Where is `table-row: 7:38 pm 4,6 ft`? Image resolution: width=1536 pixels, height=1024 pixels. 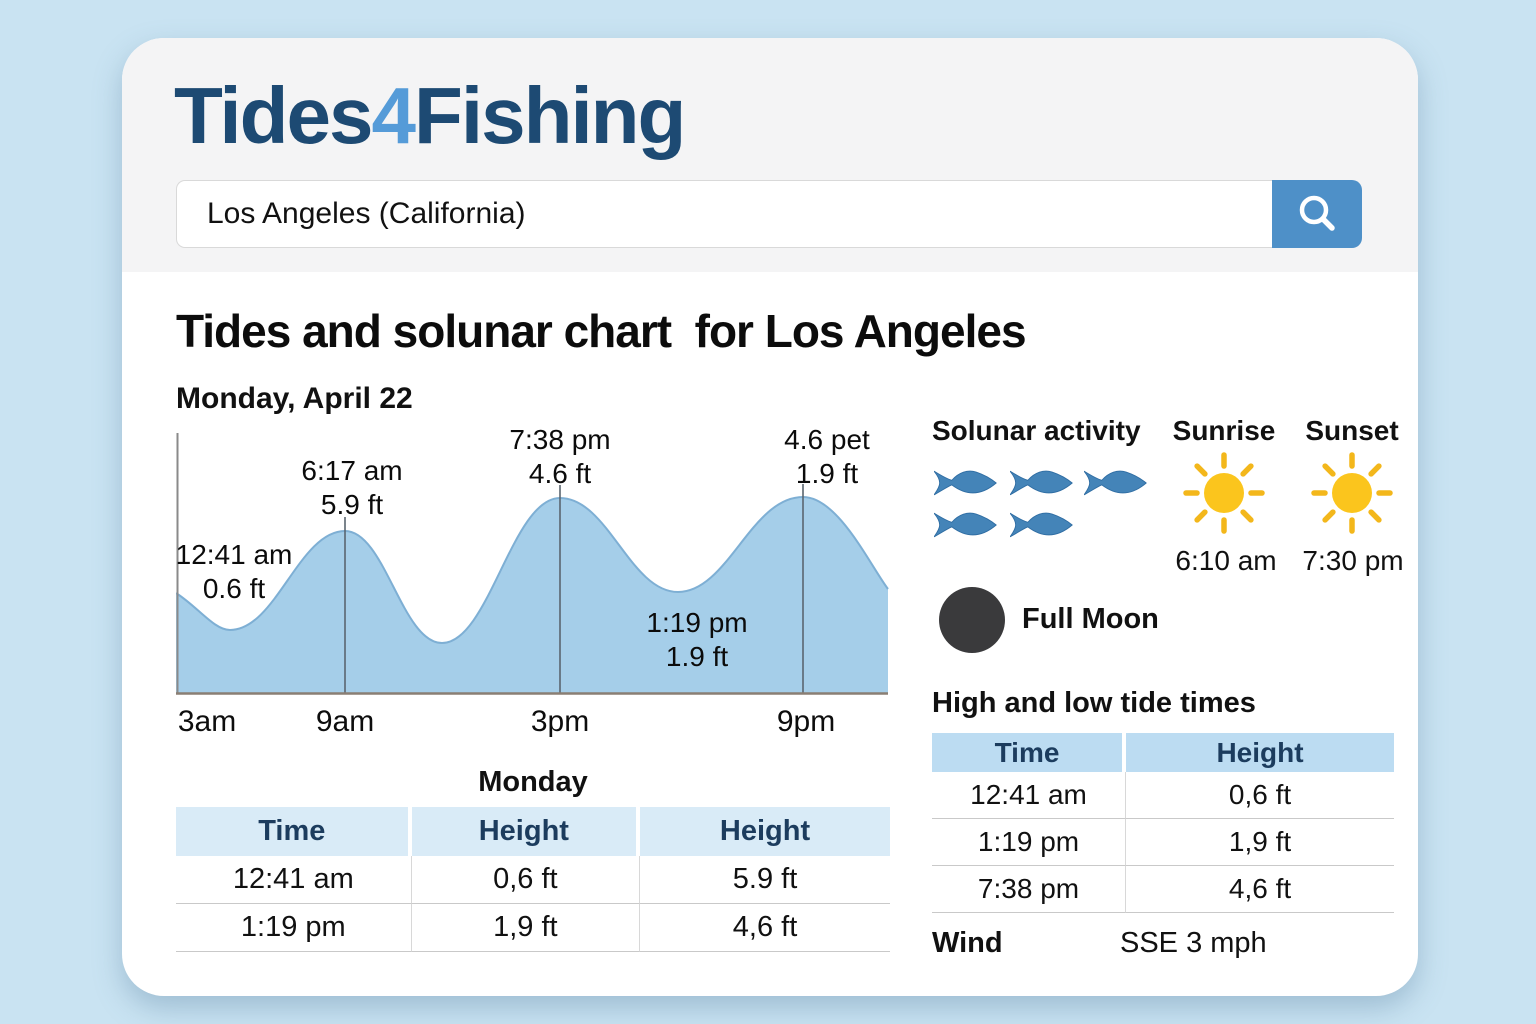 table-row: 7:38 pm 4,6 ft is located at coordinates (1163, 889).